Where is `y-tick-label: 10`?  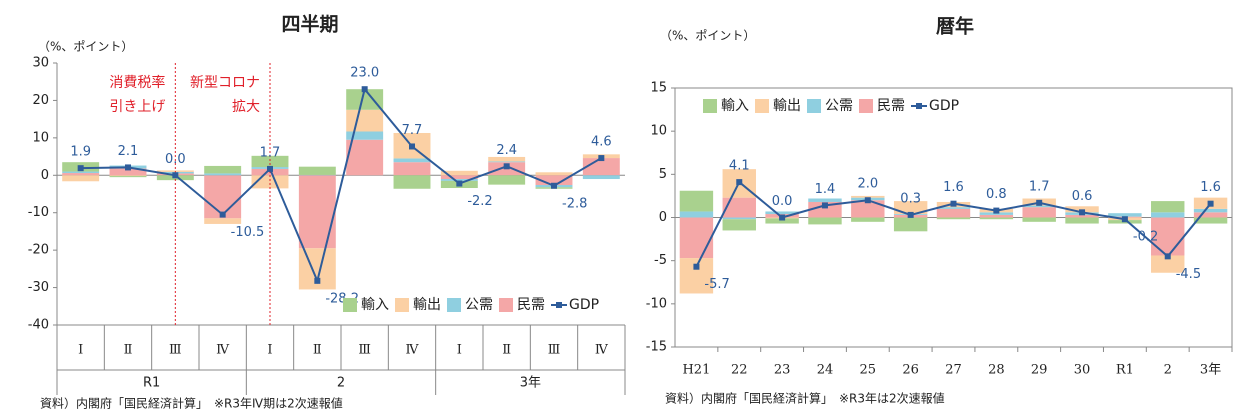 y-tick-label: 10 is located at coordinates (40, 137).